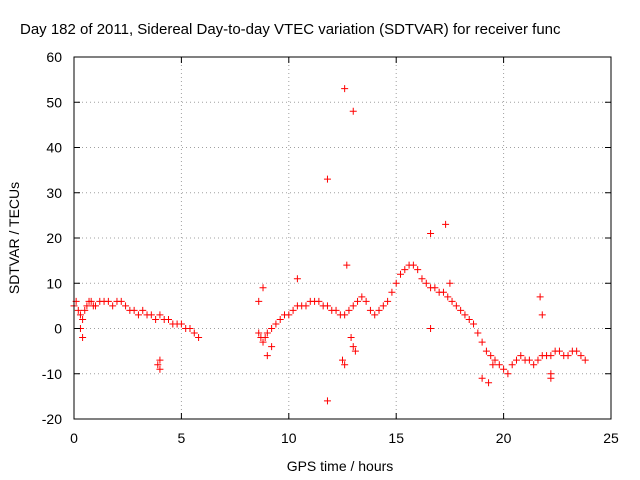 The image size is (640, 480). What do you see at coordinates (54, 57) in the screenshot?
I see `y-tick-label: 60` at bounding box center [54, 57].